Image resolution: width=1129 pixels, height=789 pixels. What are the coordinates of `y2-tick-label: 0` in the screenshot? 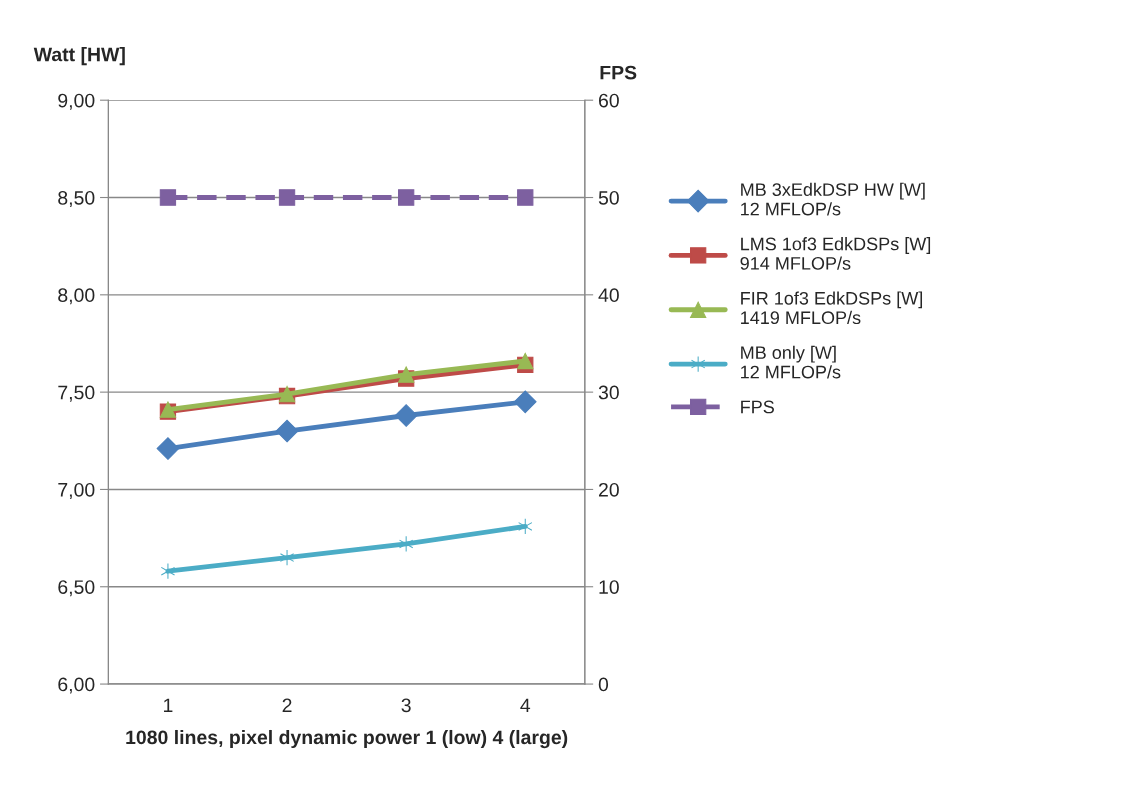 It's located at (603, 684).